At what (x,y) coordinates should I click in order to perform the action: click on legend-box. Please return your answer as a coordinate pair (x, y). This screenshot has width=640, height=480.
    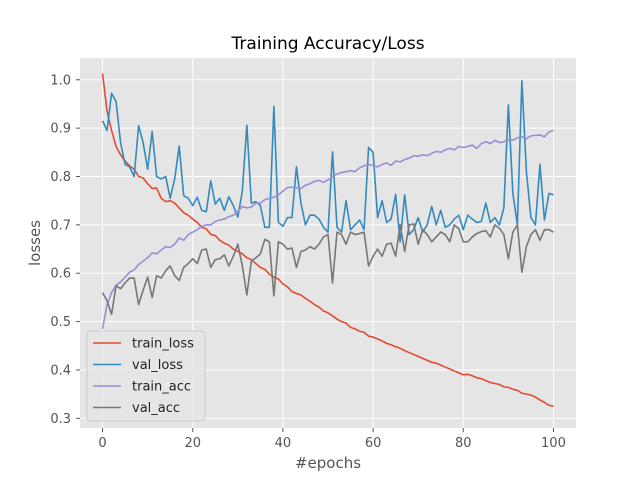
    Looking at the image, I should click on (146, 376).